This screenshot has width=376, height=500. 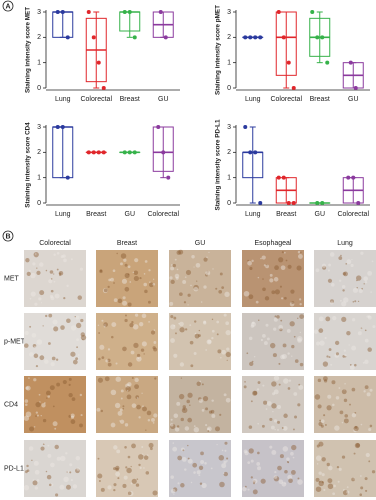 What do you see at coordinates (127, 243) in the screenshot?
I see `column-header: Breast` at bounding box center [127, 243].